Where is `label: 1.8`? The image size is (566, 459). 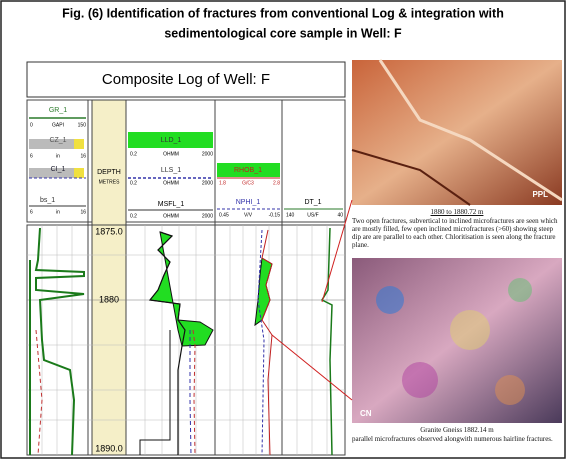
label: 1.8 is located at coordinates (222, 183).